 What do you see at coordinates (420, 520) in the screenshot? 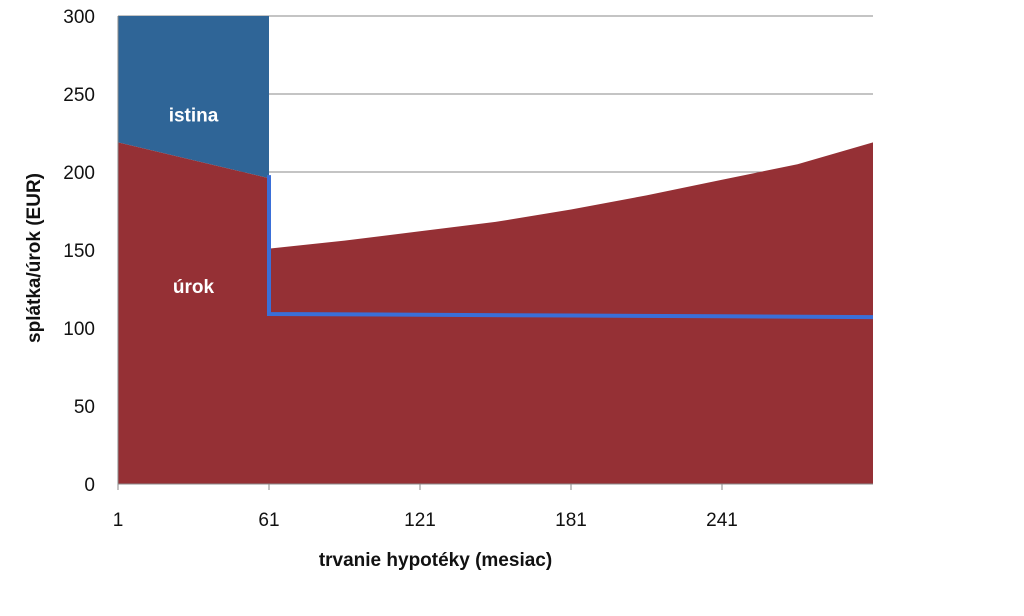
I see `x-tick-label: 121` at bounding box center [420, 520].